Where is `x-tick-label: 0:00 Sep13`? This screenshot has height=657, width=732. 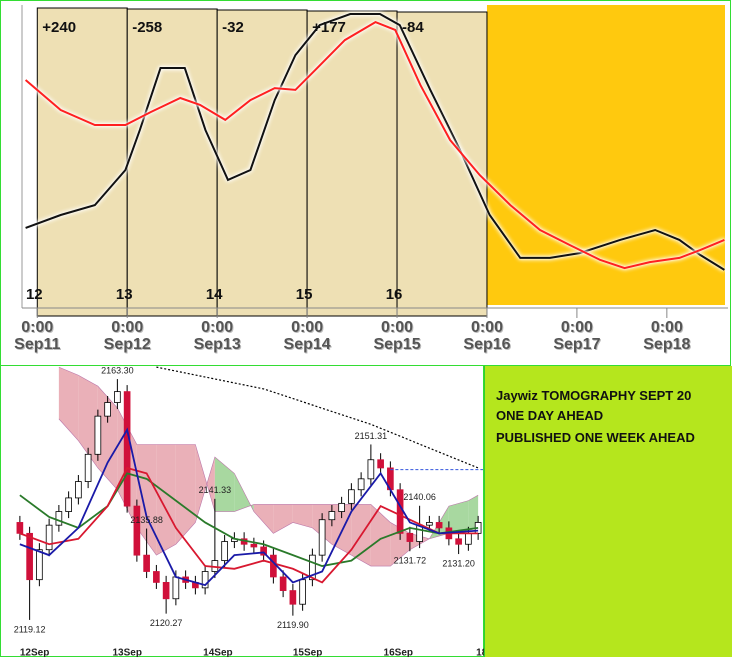 x-tick-label: 0:00 Sep13 is located at coordinates (217, 336).